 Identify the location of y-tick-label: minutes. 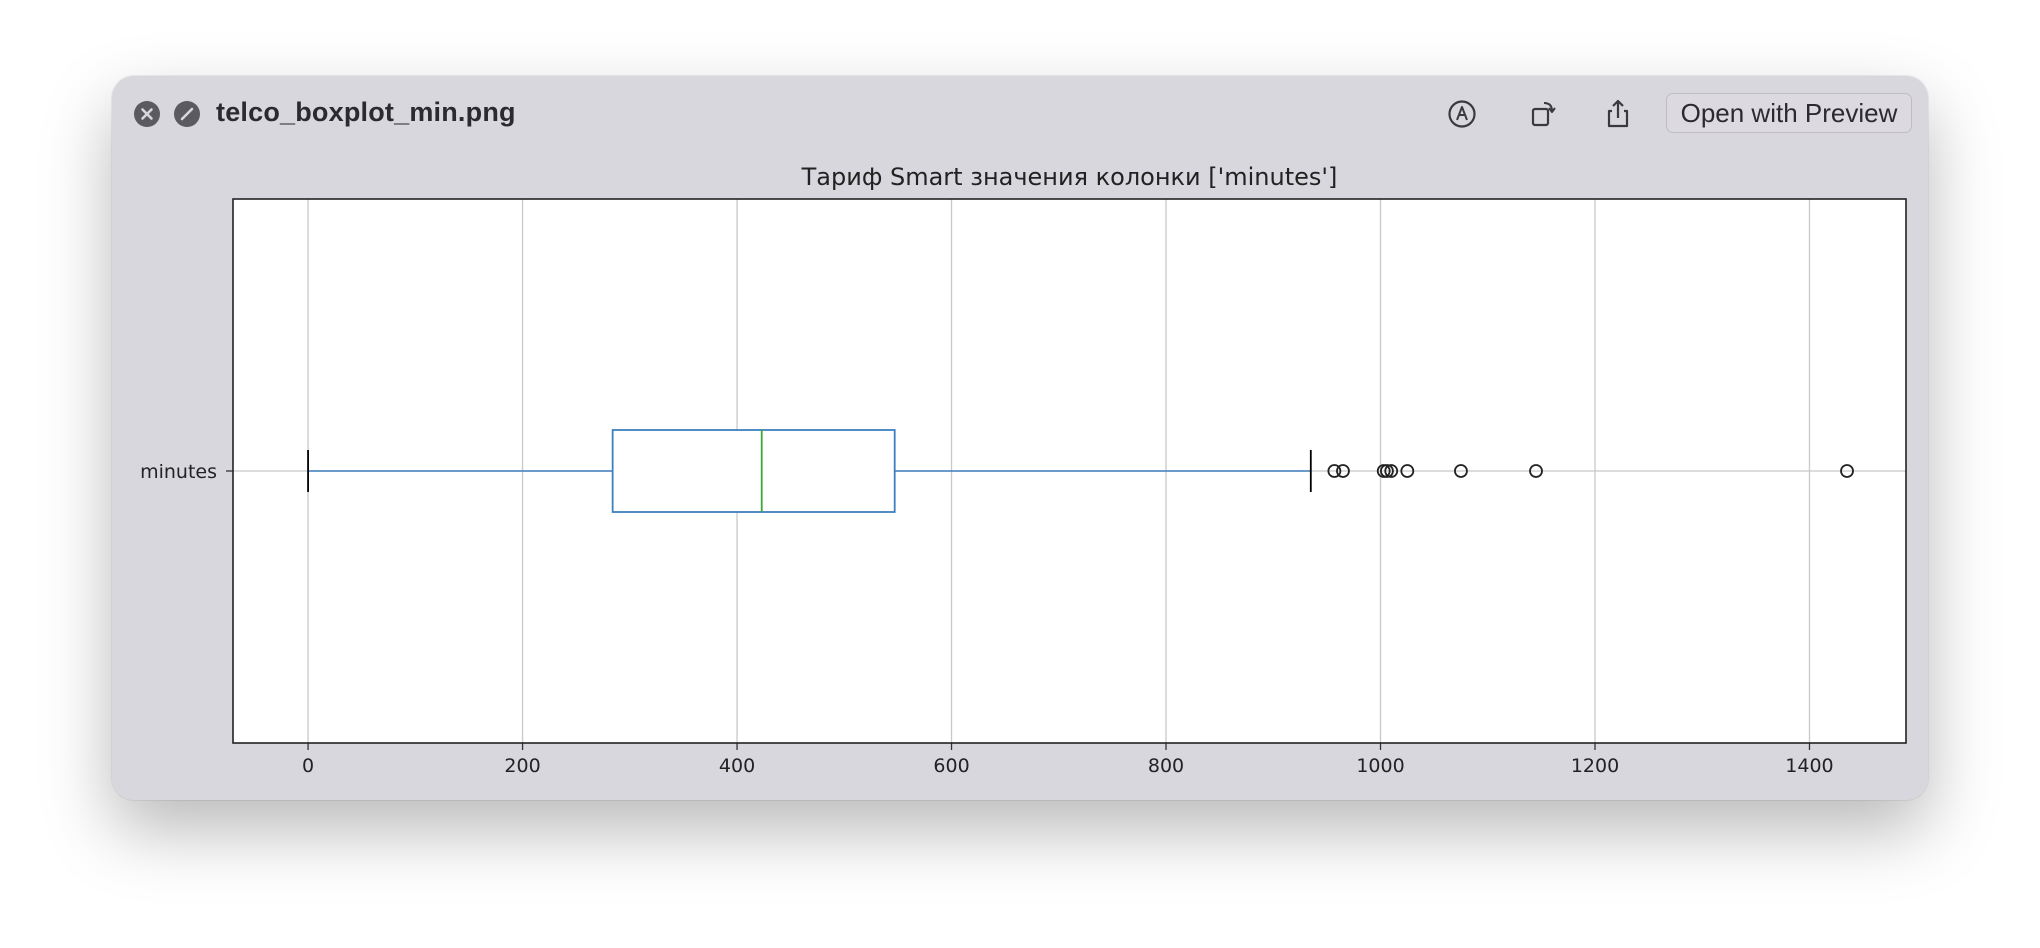
(178, 472).